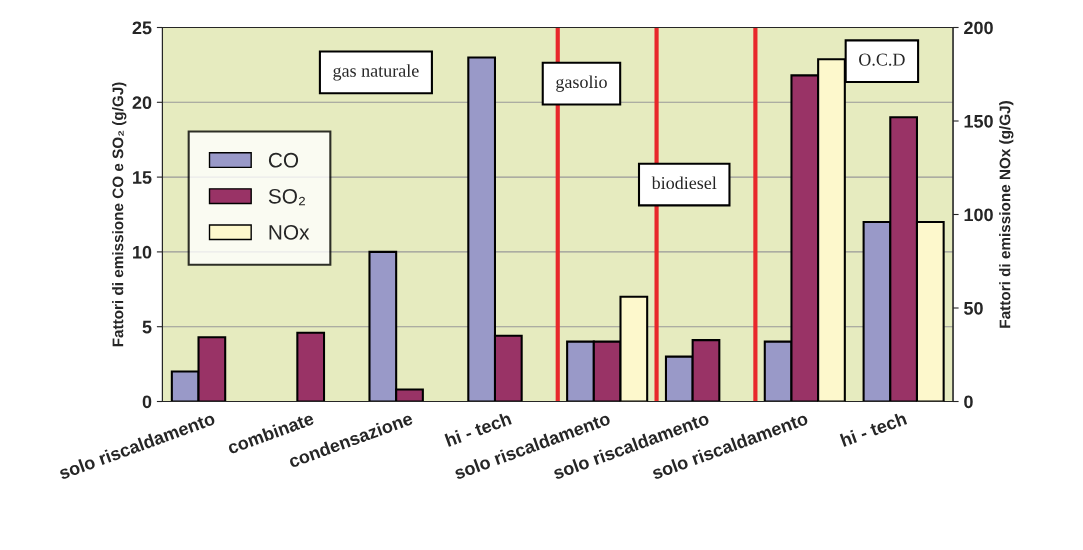  What do you see at coordinates (882, 59) in the screenshot?
I see `annotation: O.C.D` at bounding box center [882, 59].